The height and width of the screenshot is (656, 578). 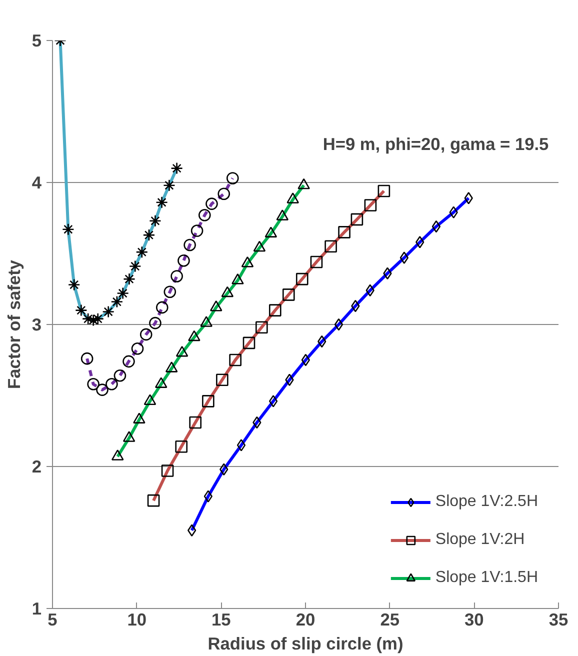 I want to click on annotation: H=9 m, phi=20, gama = 19.5, so click(x=436, y=144).